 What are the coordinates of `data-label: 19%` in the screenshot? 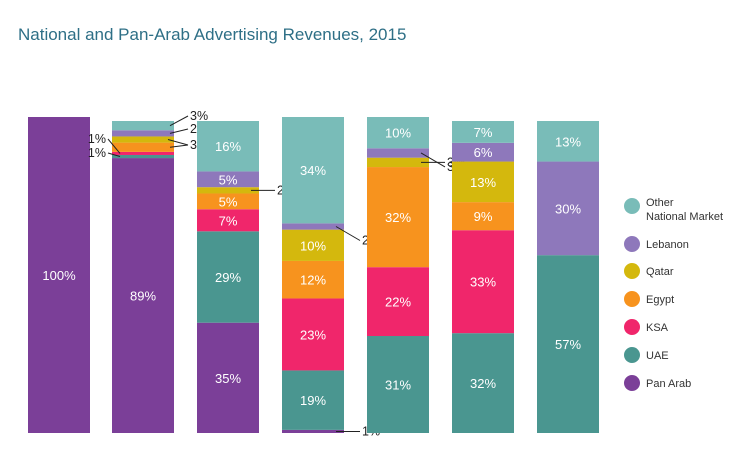 It's located at (313, 400).